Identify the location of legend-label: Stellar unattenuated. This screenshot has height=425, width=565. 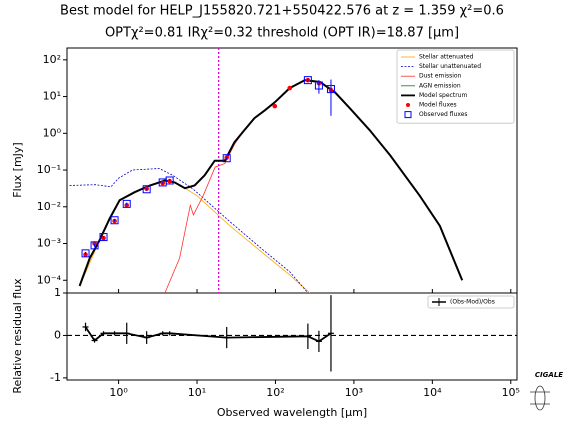
(450, 66).